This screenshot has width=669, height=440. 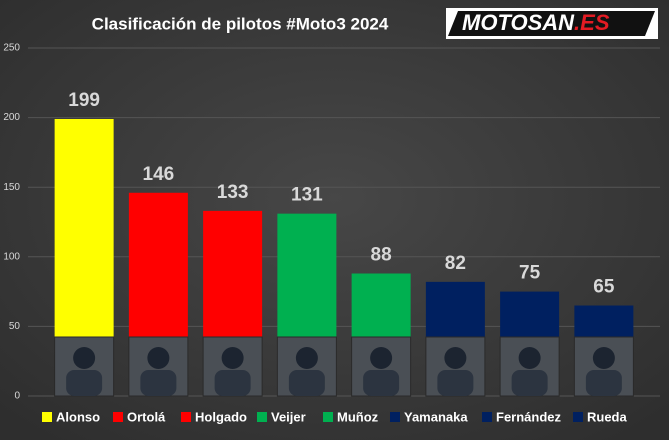 I want to click on legend-label: Holgado, so click(x=221, y=416).